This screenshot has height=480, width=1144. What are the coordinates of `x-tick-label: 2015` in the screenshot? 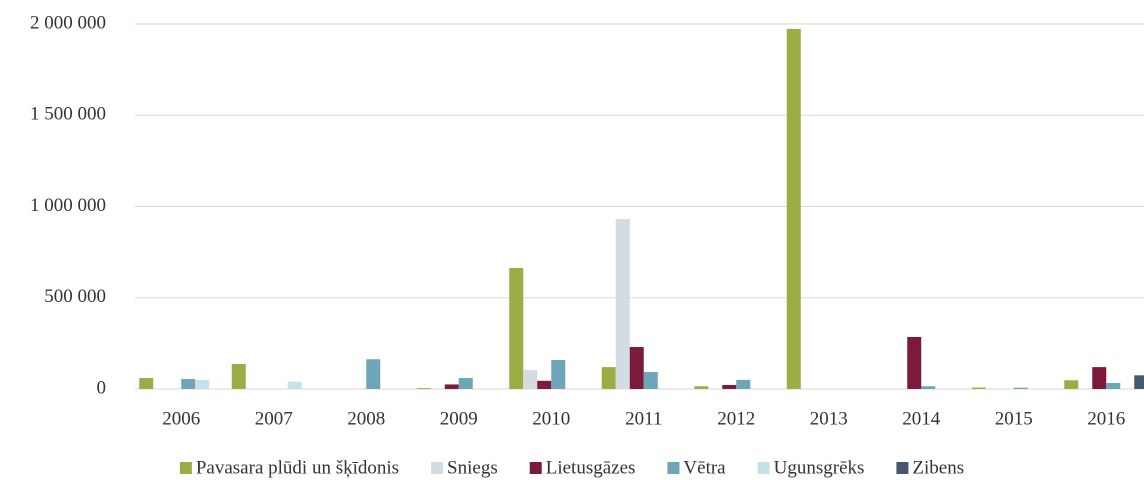 It's located at (1014, 418).